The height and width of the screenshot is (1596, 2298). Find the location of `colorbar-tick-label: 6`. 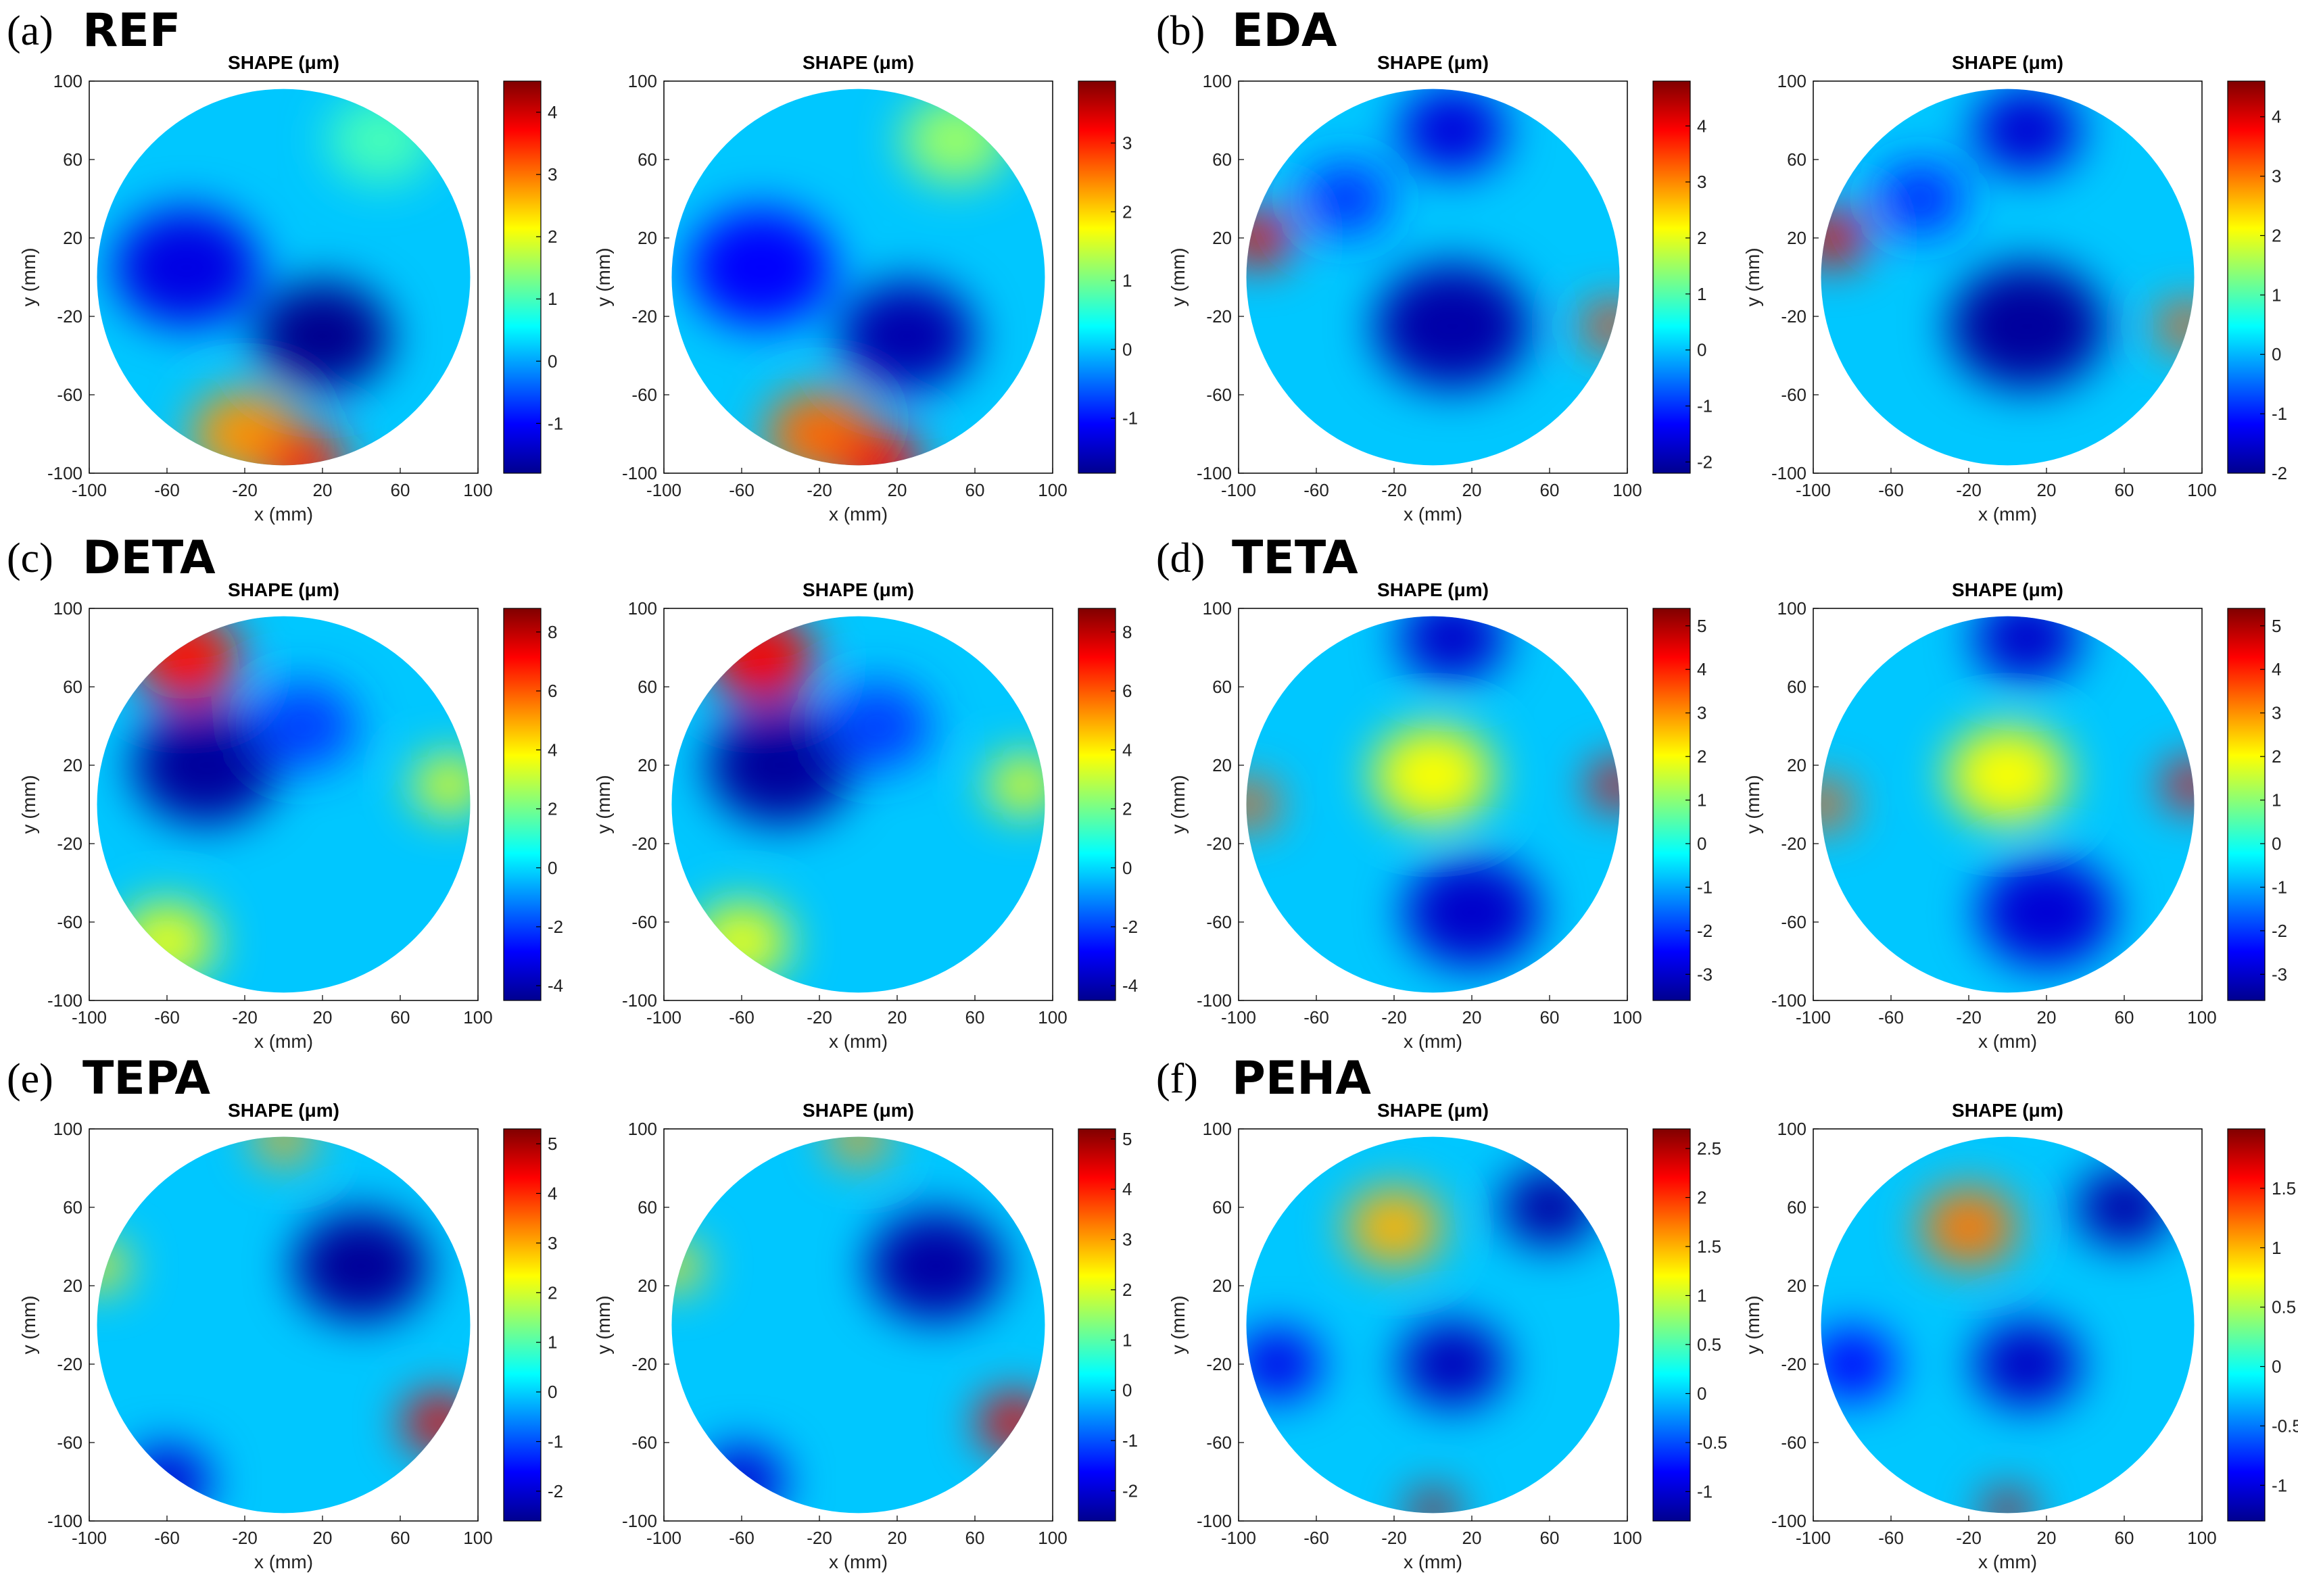

colorbar-tick-label: 6 is located at coordinates (1127, 691).